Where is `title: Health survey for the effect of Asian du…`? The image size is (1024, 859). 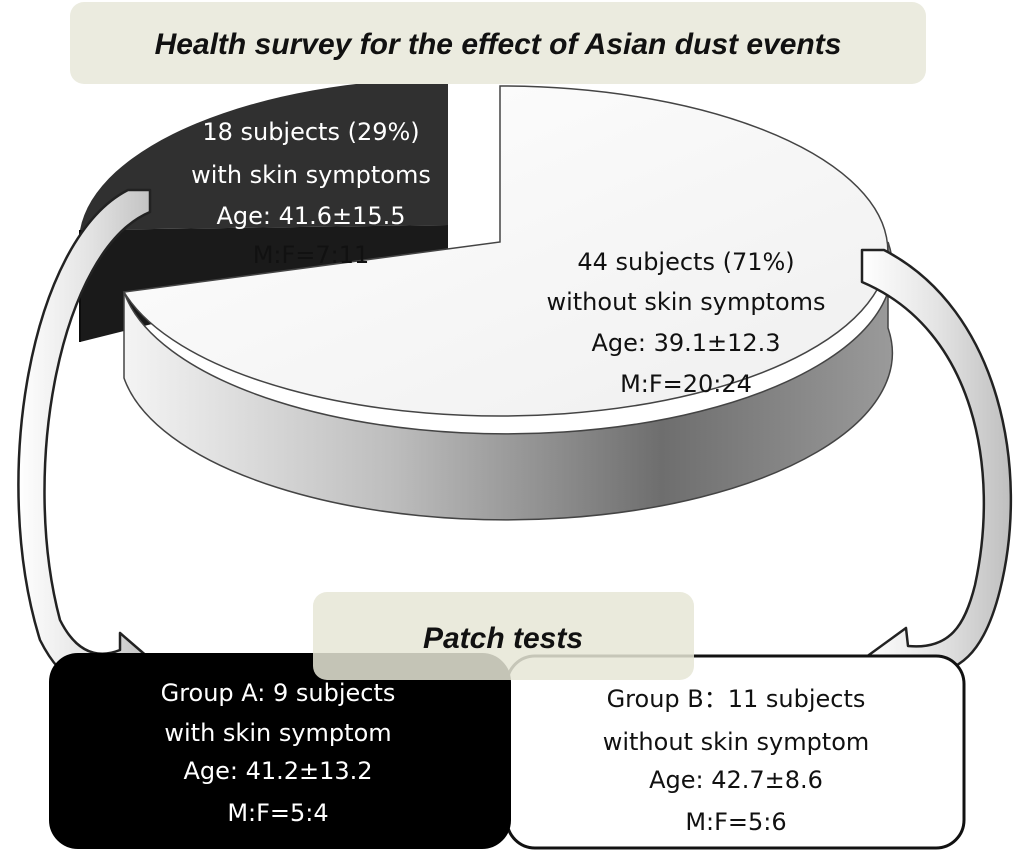
title: Health survey for the effect of Asian du… is located at coordinates (498, 44).